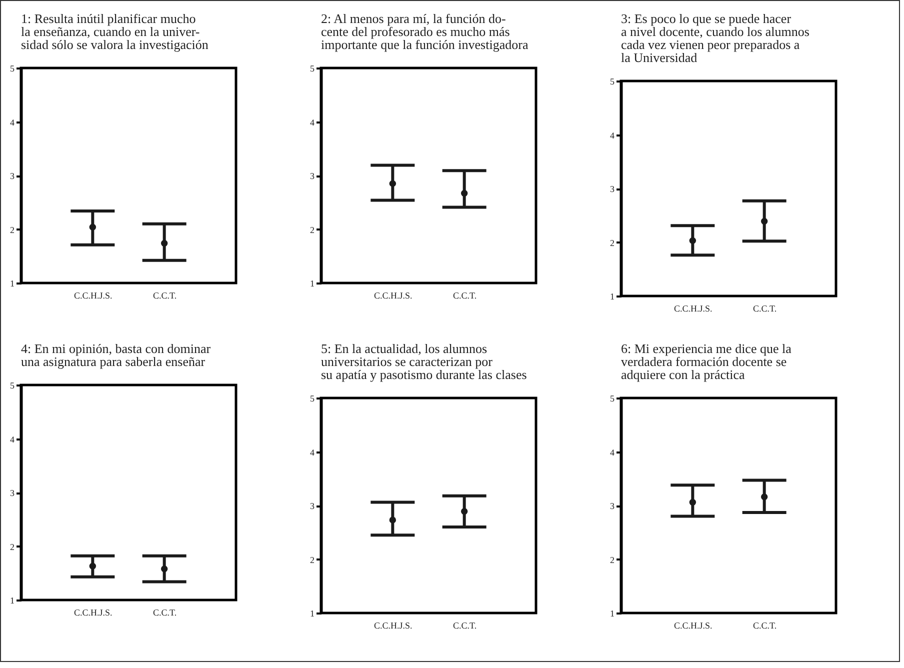  Describe the element at coordinates (116, 355) in the screenshot. I see `chart-title: 4: En mi opinión, basta con dominar una asignatura para saberla enseñar` at that location.